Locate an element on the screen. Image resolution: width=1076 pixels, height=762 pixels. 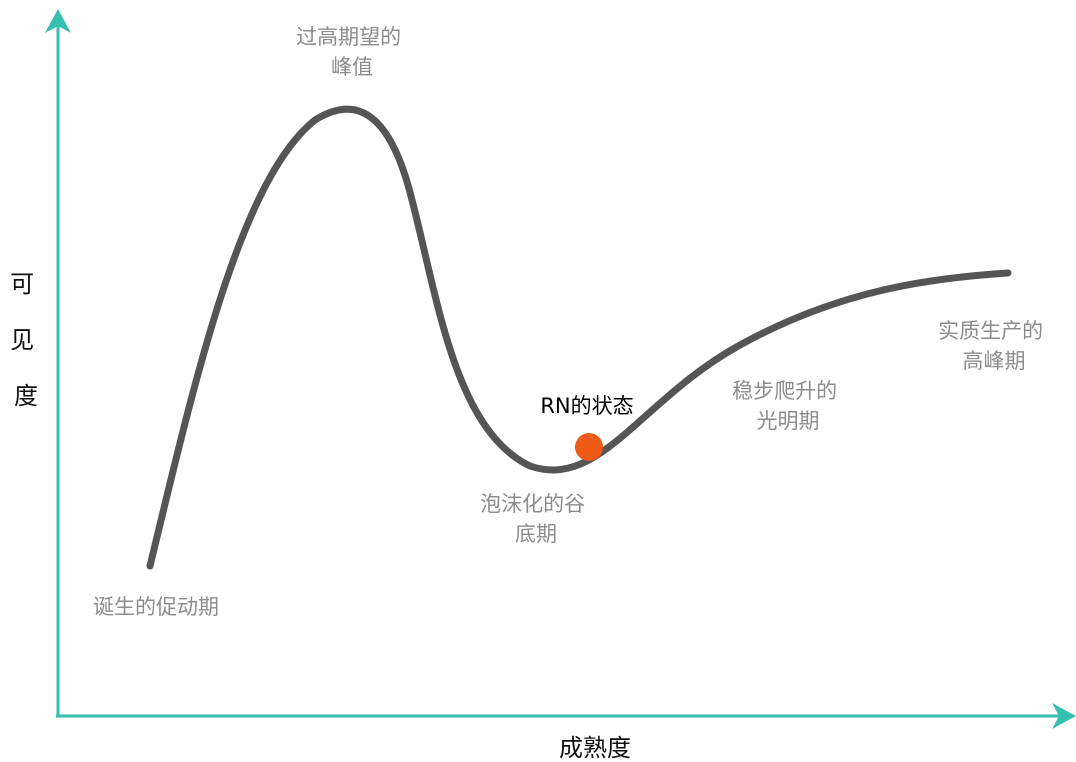
y-axis-title: 可 见 度 is located at coordinates (26, 340).